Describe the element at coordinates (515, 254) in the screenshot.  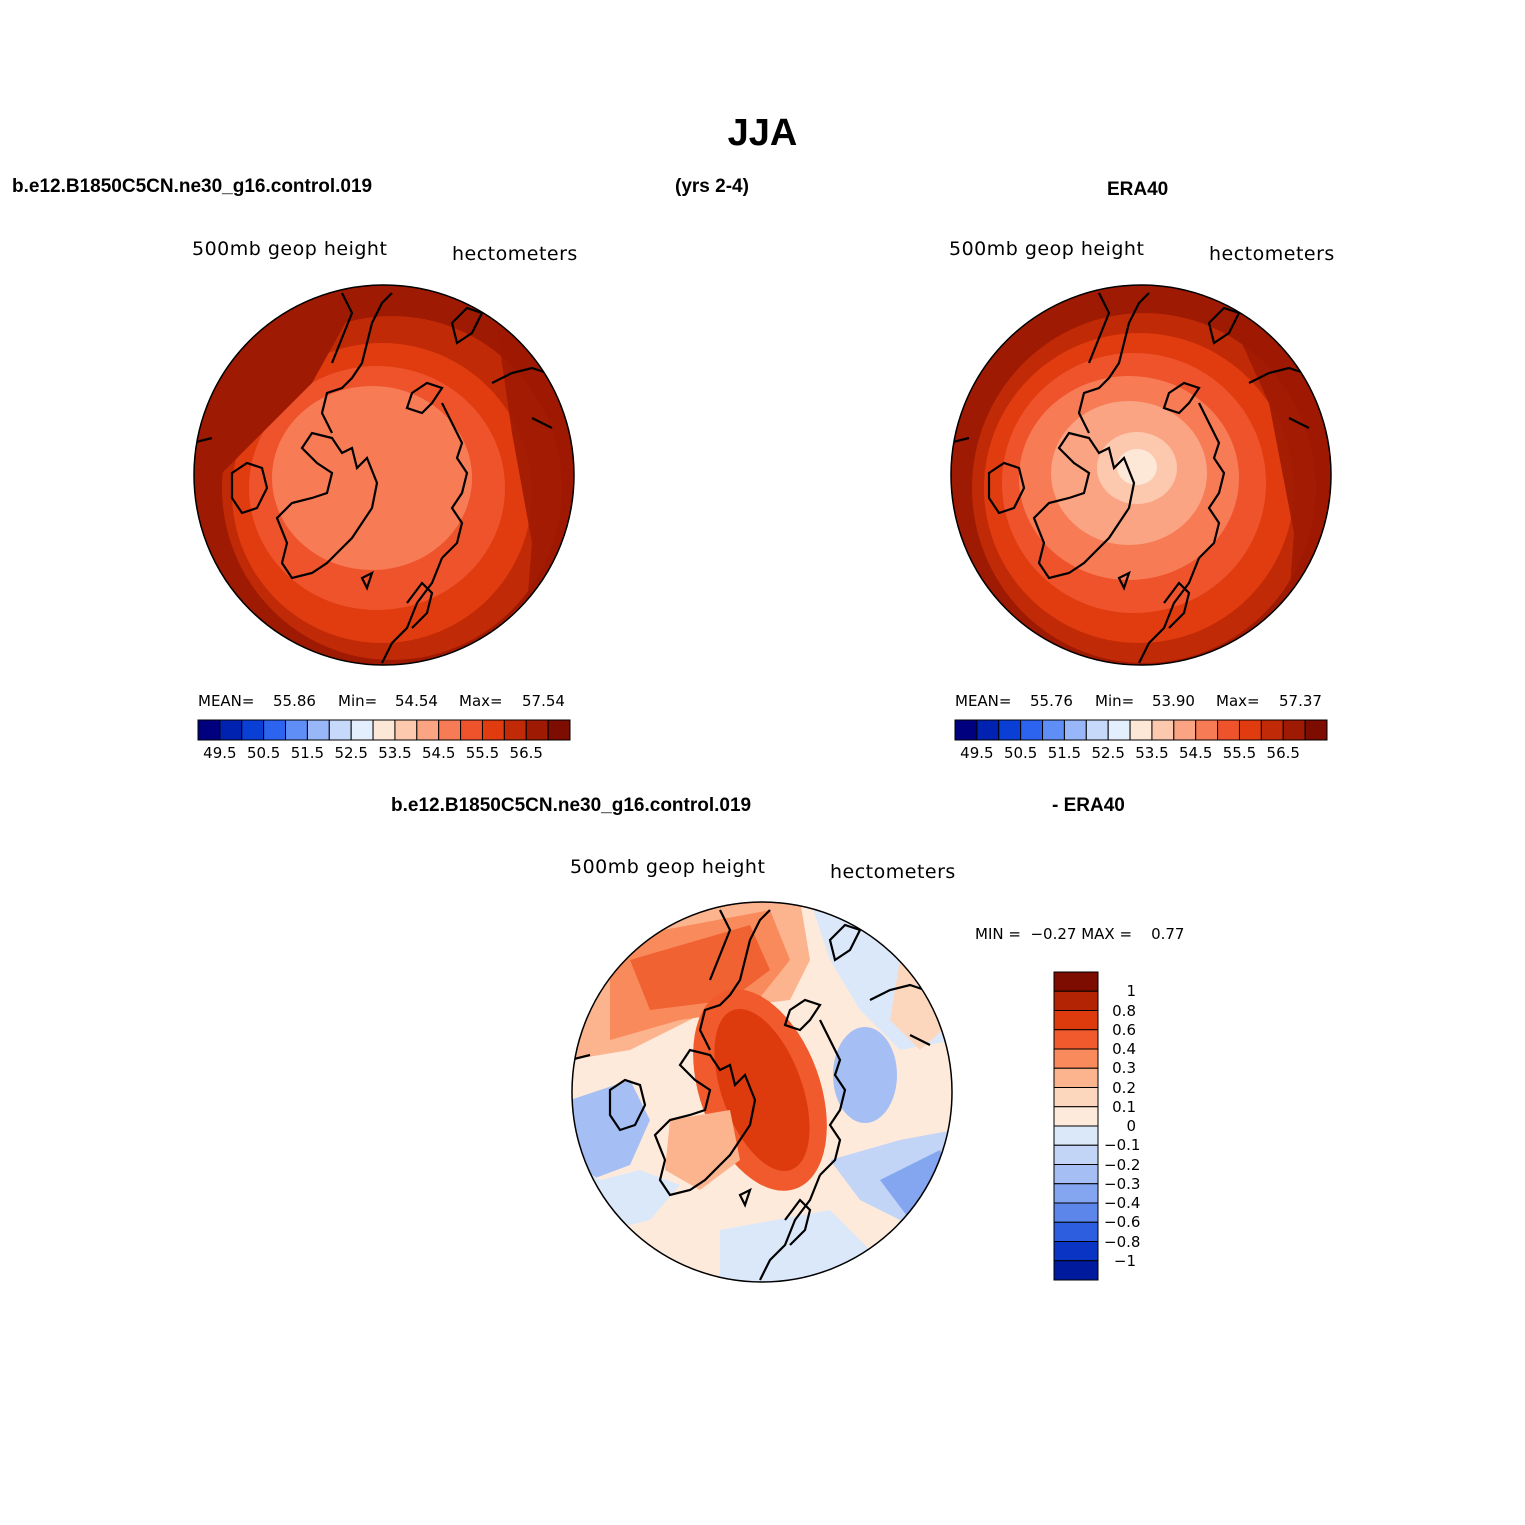
I see `panel1-units: hectometers` at that location.